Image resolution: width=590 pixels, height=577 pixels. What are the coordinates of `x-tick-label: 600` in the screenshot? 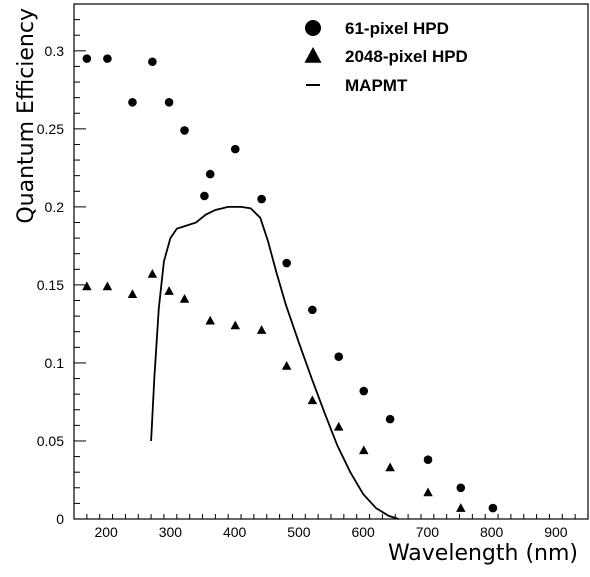 It's located at (363, 532).